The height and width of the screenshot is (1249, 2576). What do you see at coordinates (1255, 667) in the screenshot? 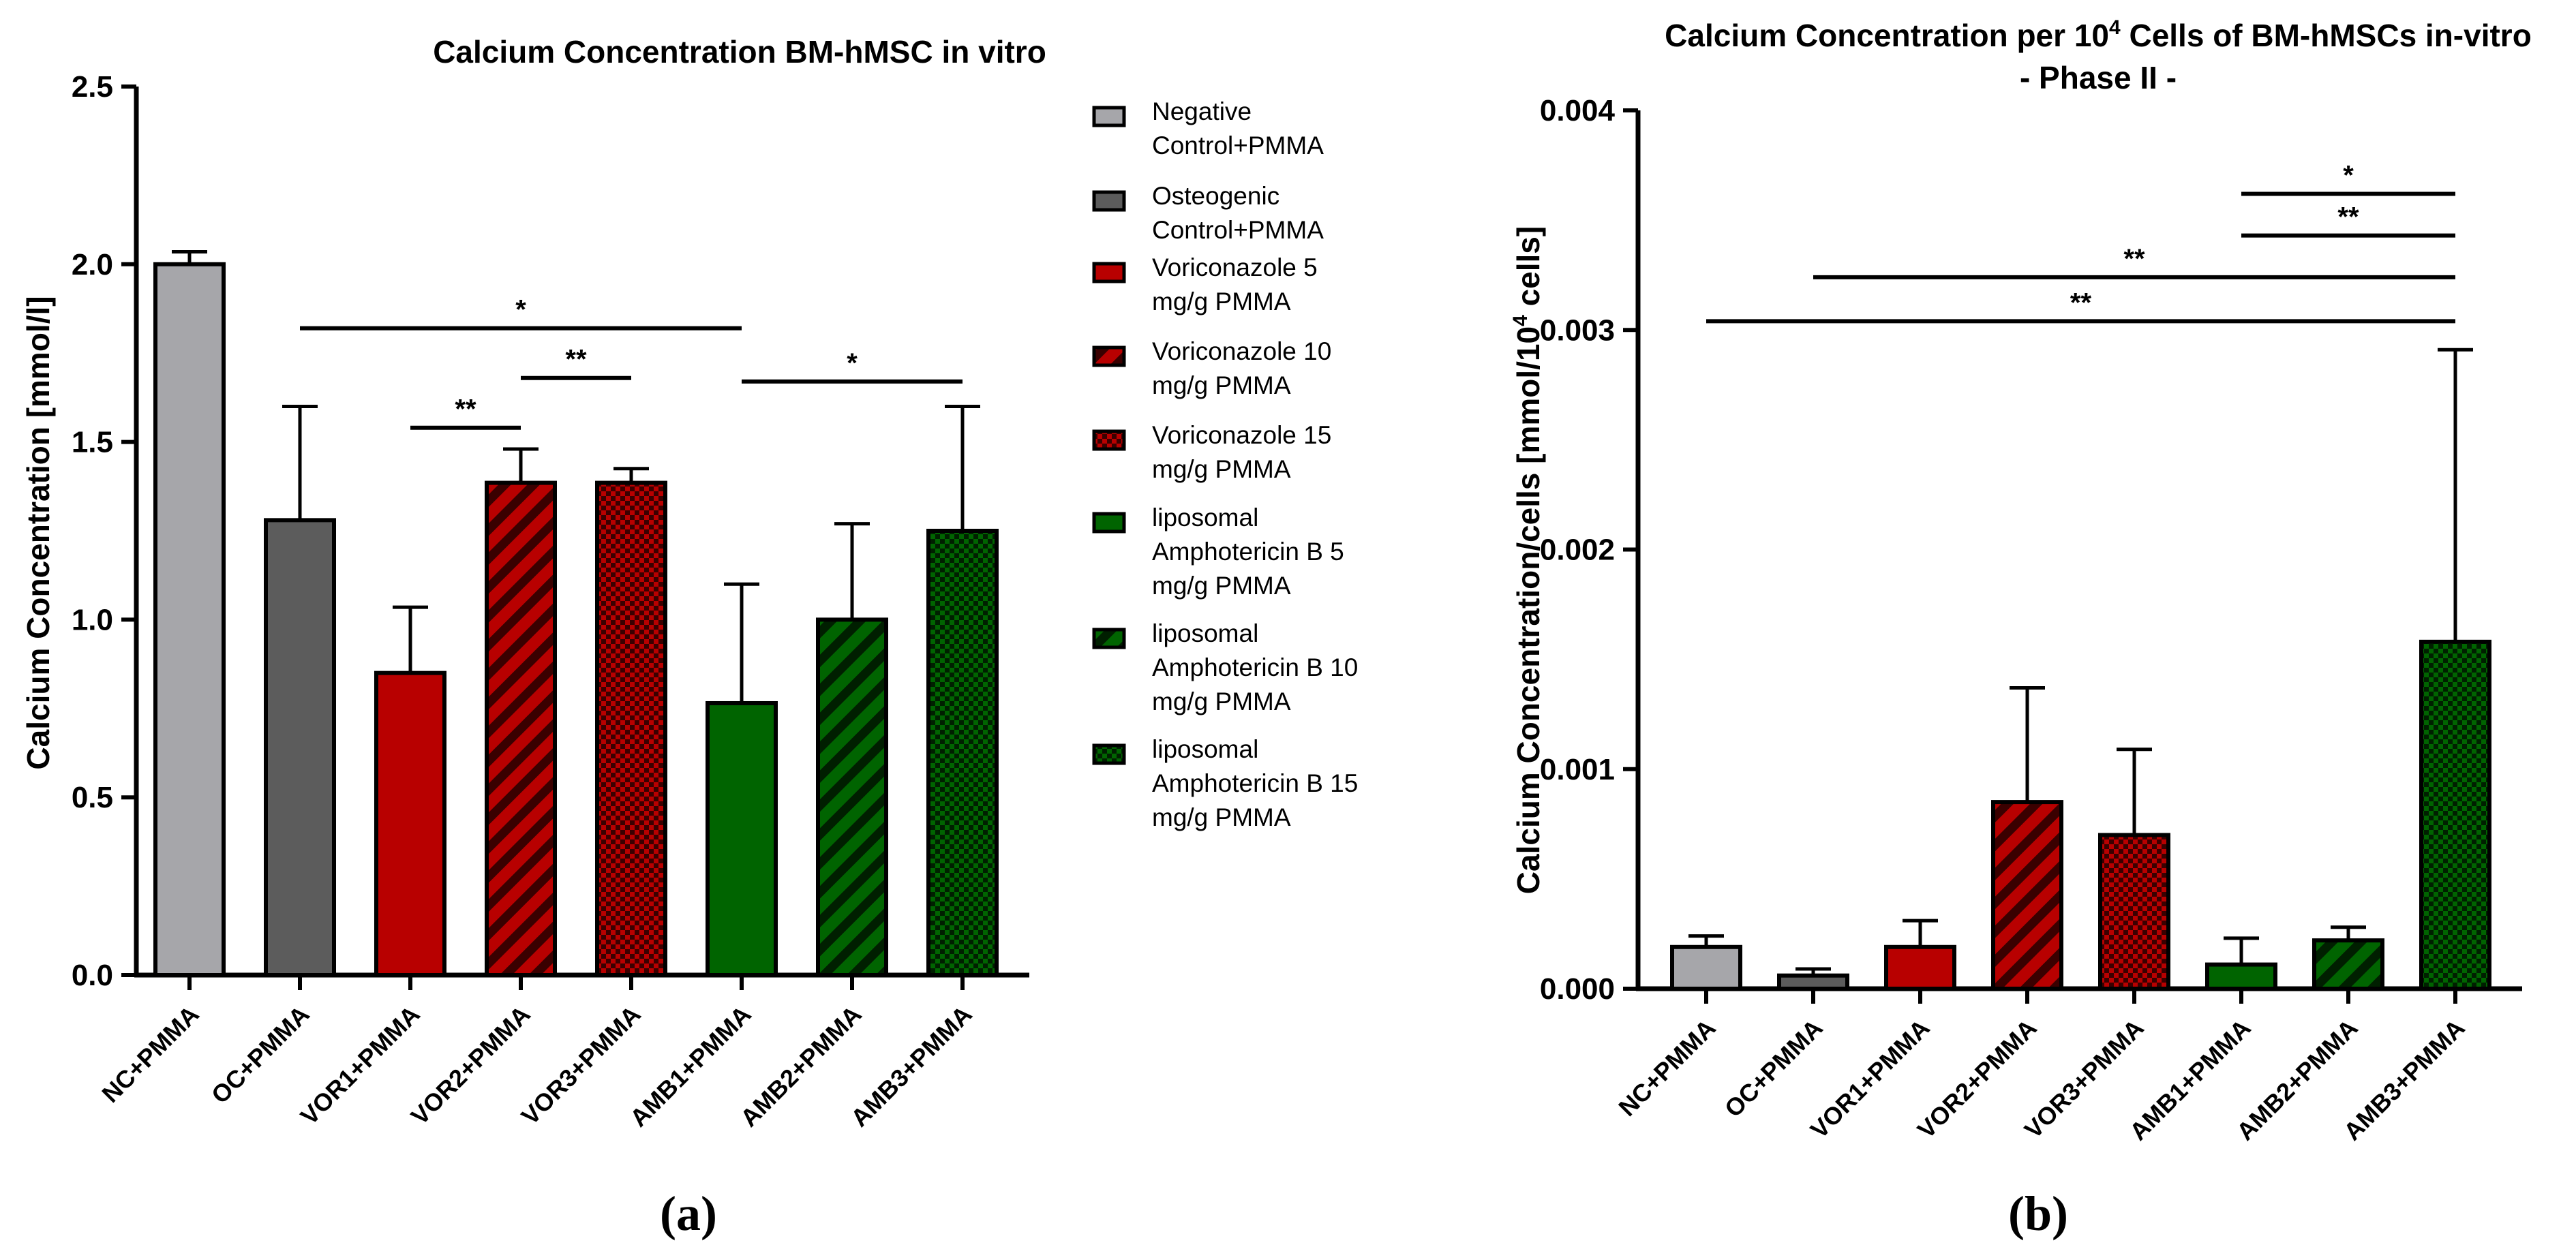
I see `legend-label: liposomal Amphotericin B 10 mg/g PMMA` at bounding box center [1255, 667].